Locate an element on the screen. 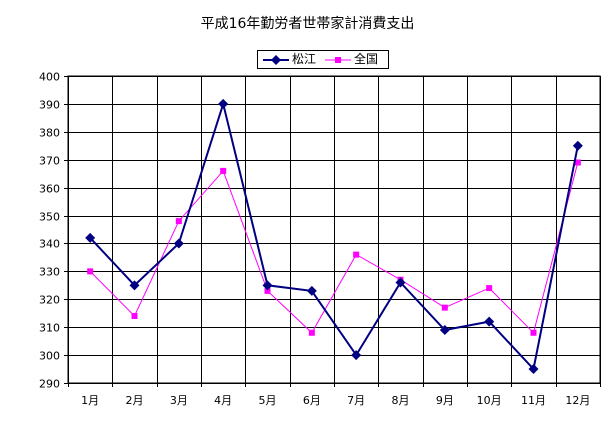 The width and height of the screenshot is (615, 425). legend-marker-diamond-icon is located at coordinates (276, 60).